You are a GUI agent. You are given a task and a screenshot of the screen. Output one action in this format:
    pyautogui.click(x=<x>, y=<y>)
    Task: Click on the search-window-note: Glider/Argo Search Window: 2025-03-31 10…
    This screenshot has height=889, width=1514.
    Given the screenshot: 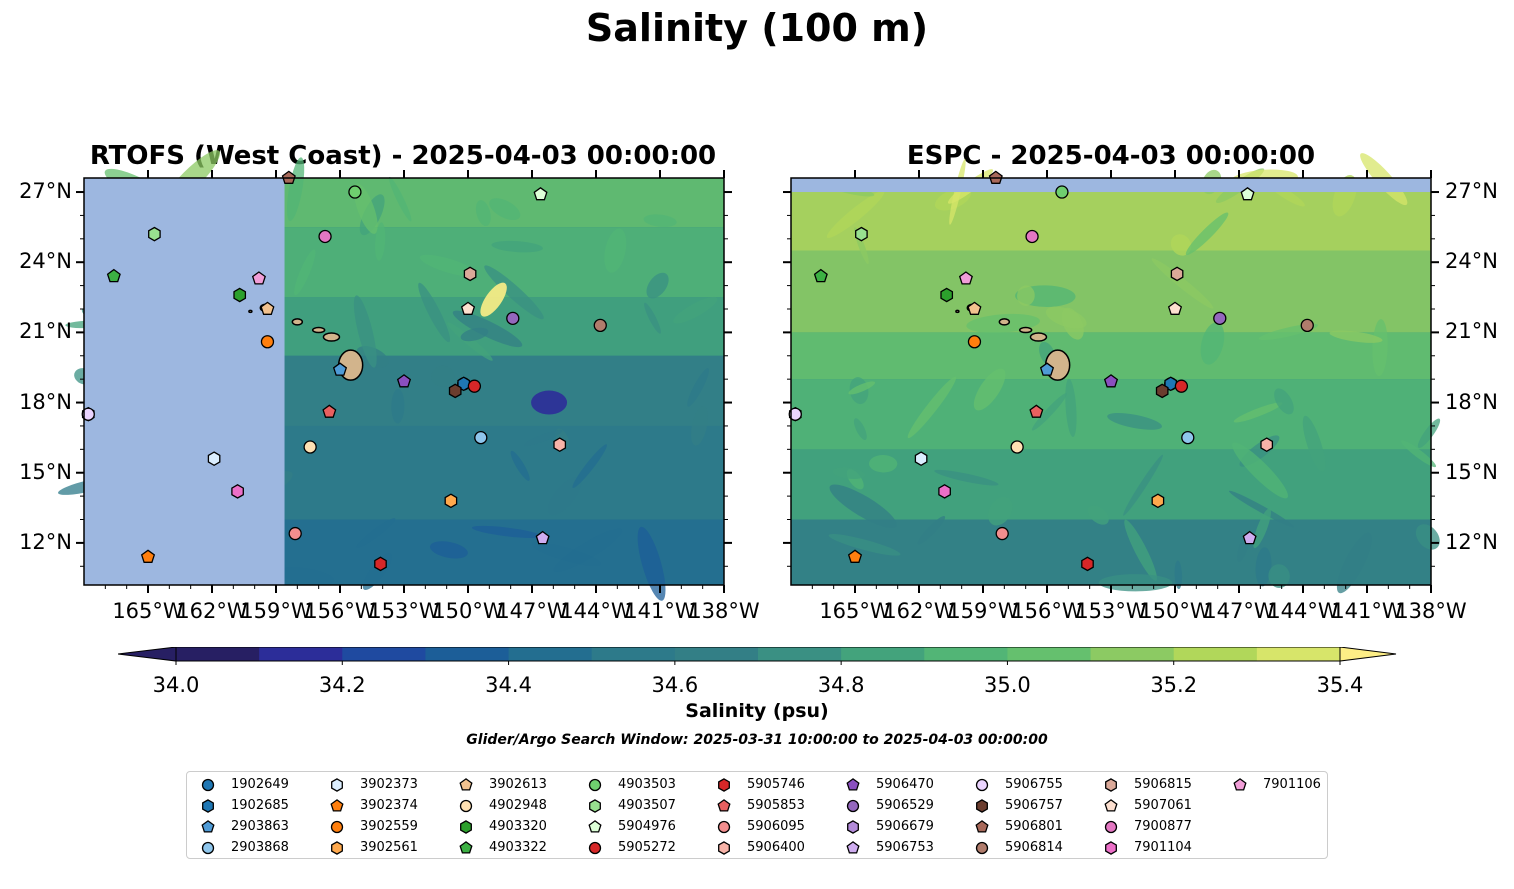 What is the action you would take?
    pyautogui.click(x=757, y=740)
    